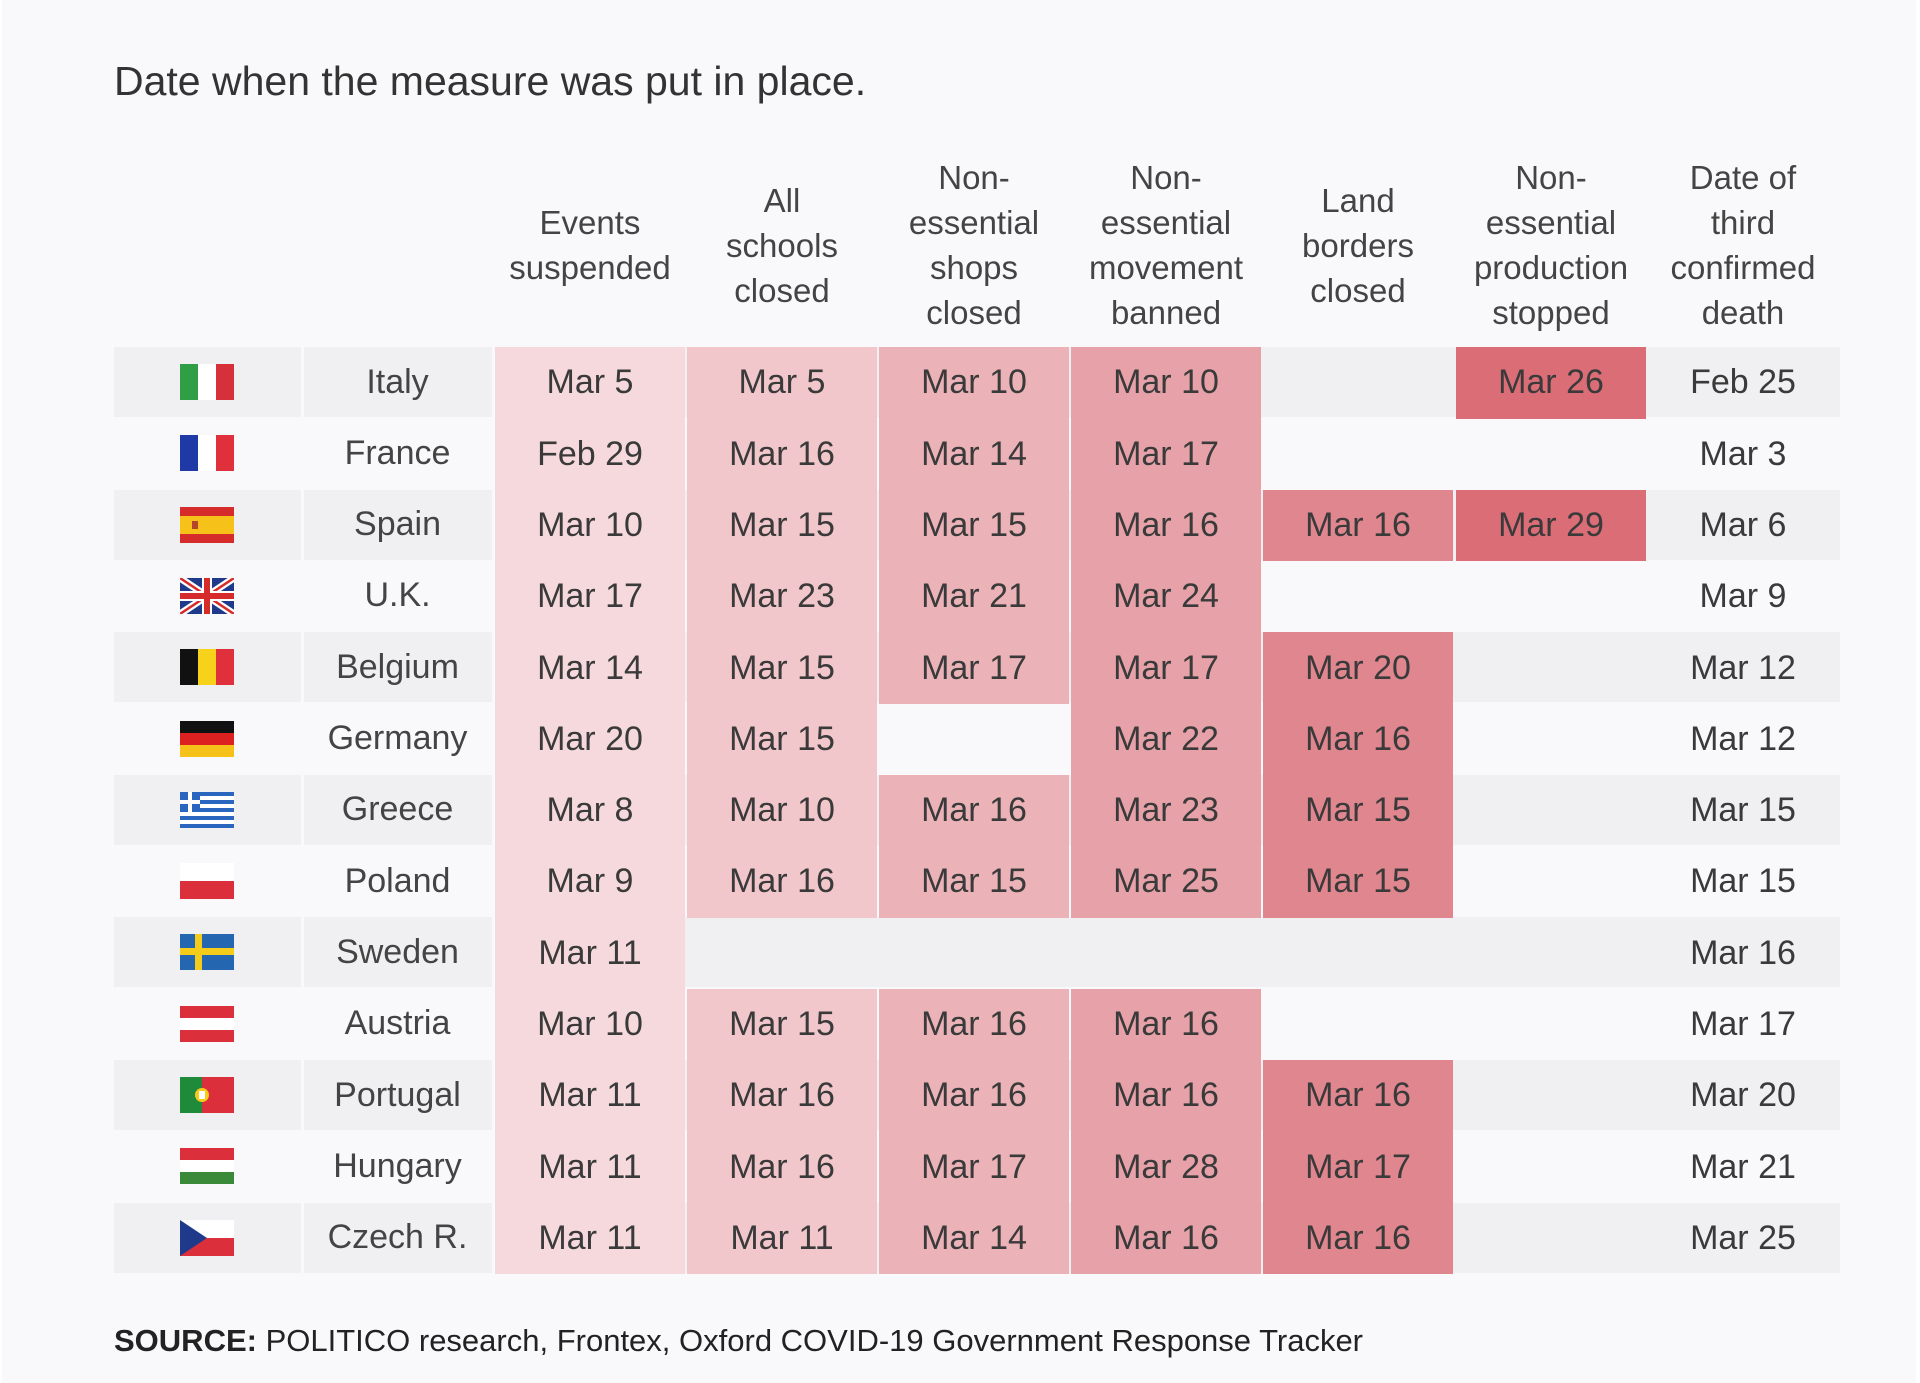 The width and height of the screenshot is (1920, 1383). I want to click on column-header-death: Date of third confirmed death, so click(1743, 245).